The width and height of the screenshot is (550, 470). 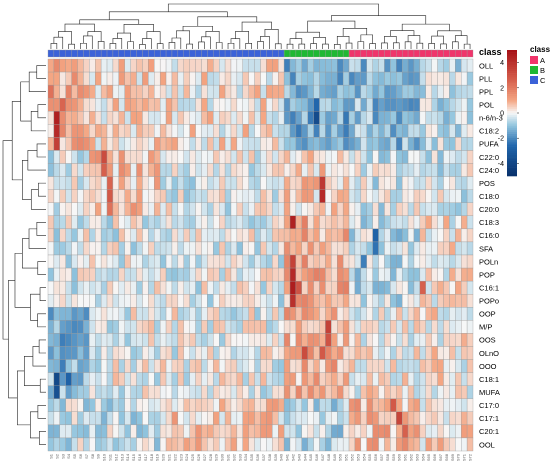 I want to click on legend-label-b: B, so click(x=542, y=70).